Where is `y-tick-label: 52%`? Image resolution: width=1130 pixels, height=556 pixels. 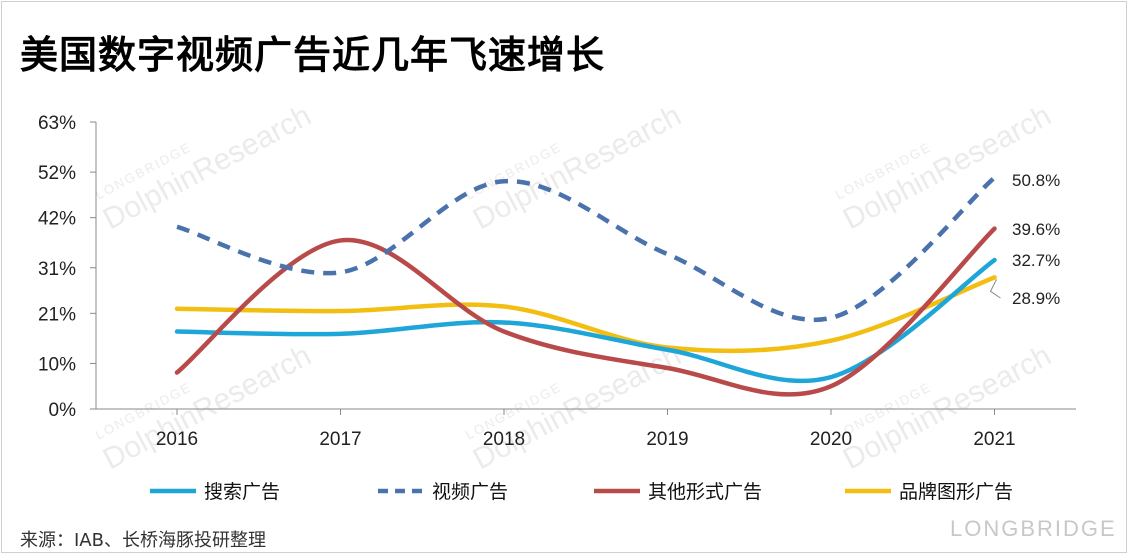 y-tick-label: 52% is located at coordinates (57, 173).